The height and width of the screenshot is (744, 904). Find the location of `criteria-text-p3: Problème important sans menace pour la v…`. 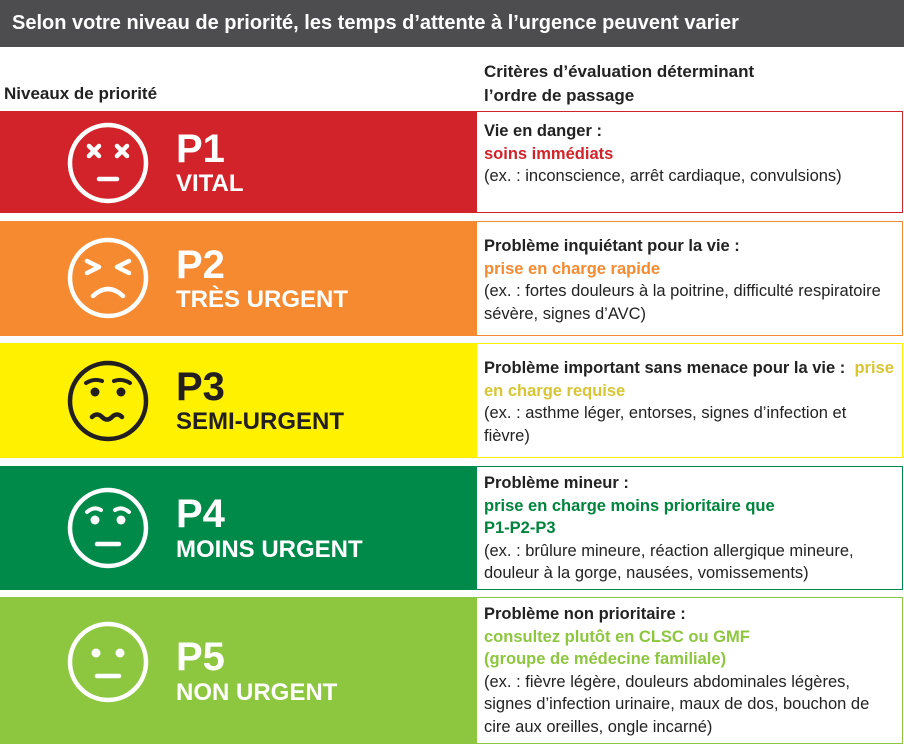

criteria-text-p3: Problème important sans menace pour la v… is located at coordinates (690, 402).